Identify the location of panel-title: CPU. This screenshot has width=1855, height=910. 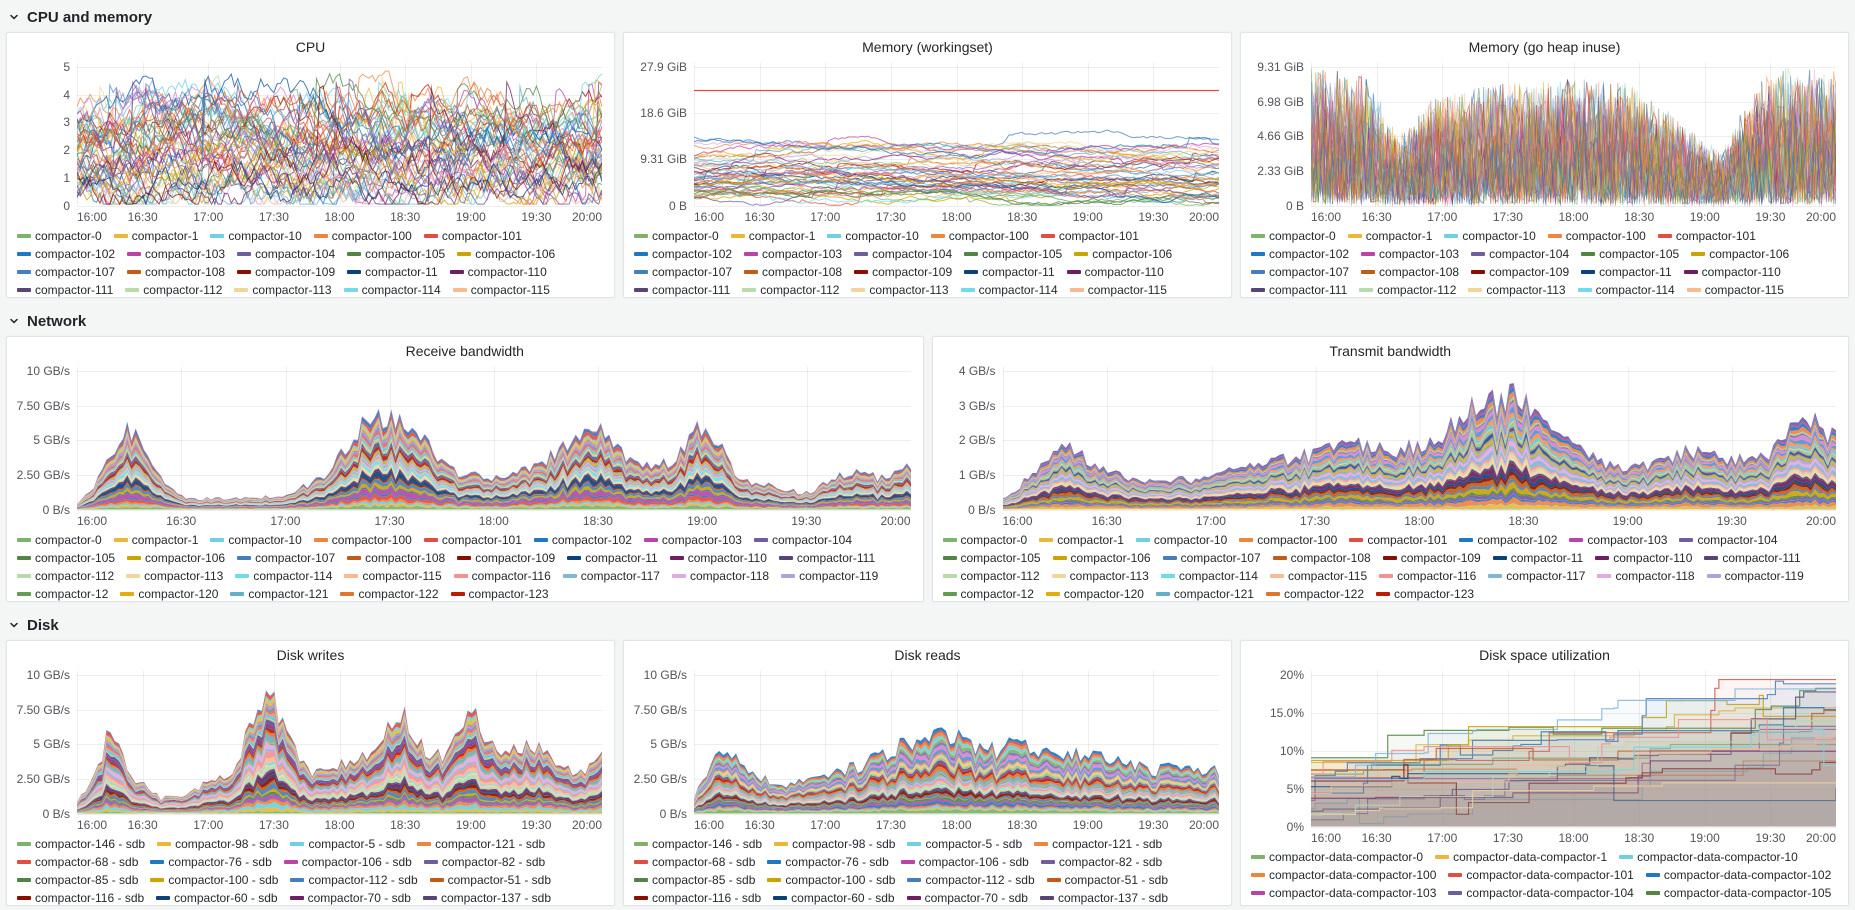
(310, 47).